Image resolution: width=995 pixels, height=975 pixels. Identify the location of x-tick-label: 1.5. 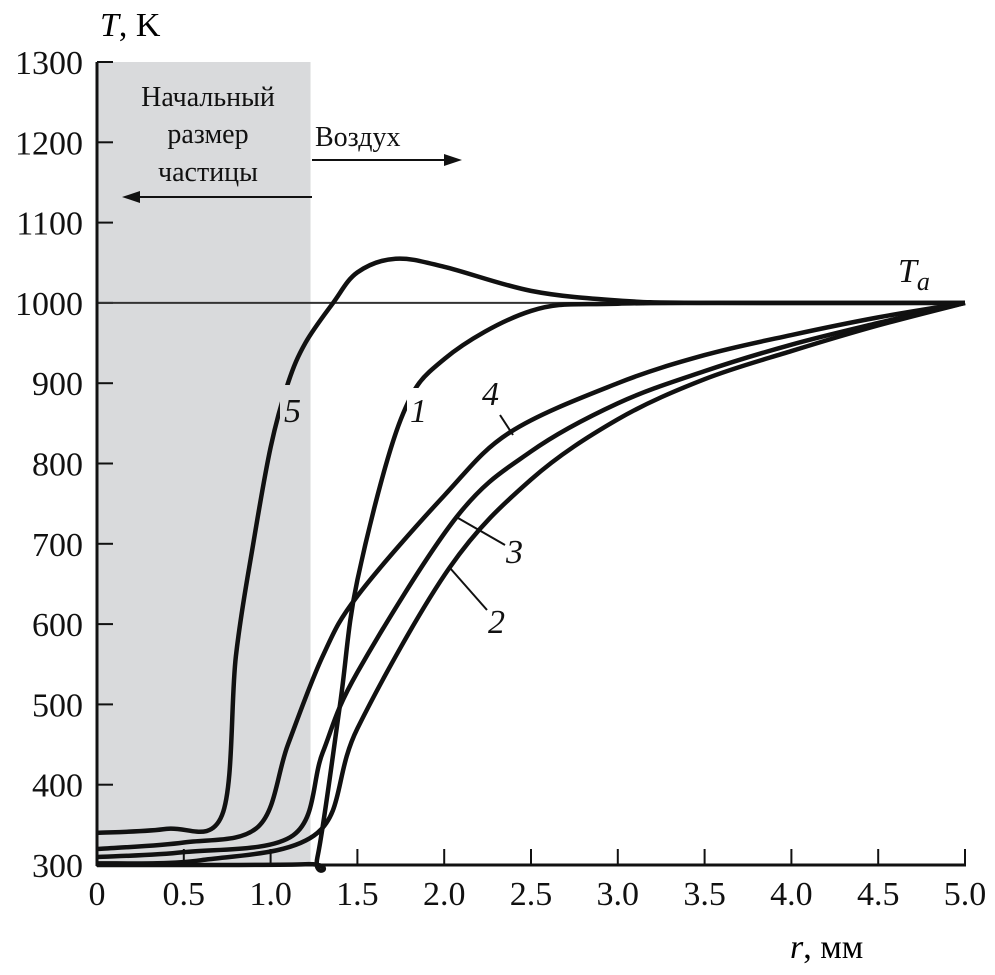
(357, 894).